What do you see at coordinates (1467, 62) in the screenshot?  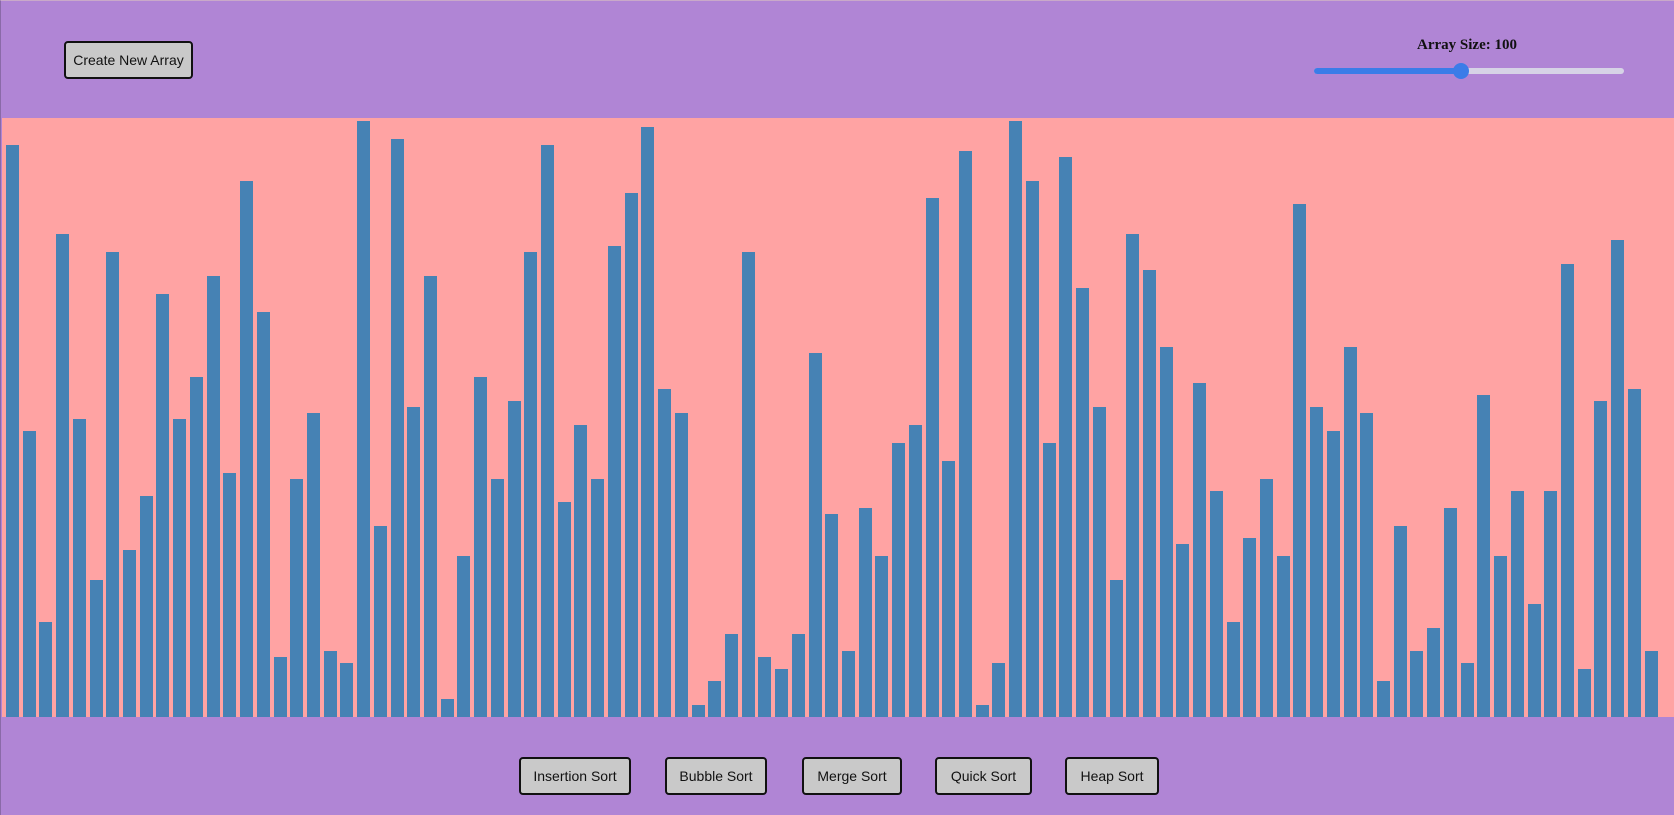 I see `array-size-control: Array Size: 100` at bounding box center [1467, 62].